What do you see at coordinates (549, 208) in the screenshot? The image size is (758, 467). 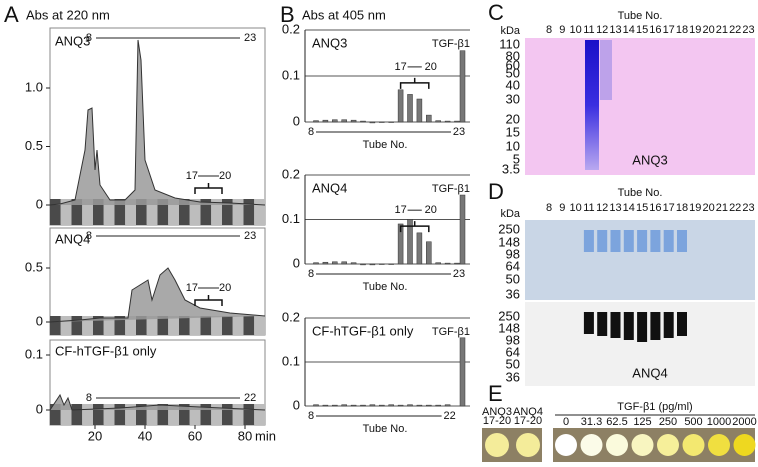 I see `lane-label: 8` at bounding box center [549, 208].